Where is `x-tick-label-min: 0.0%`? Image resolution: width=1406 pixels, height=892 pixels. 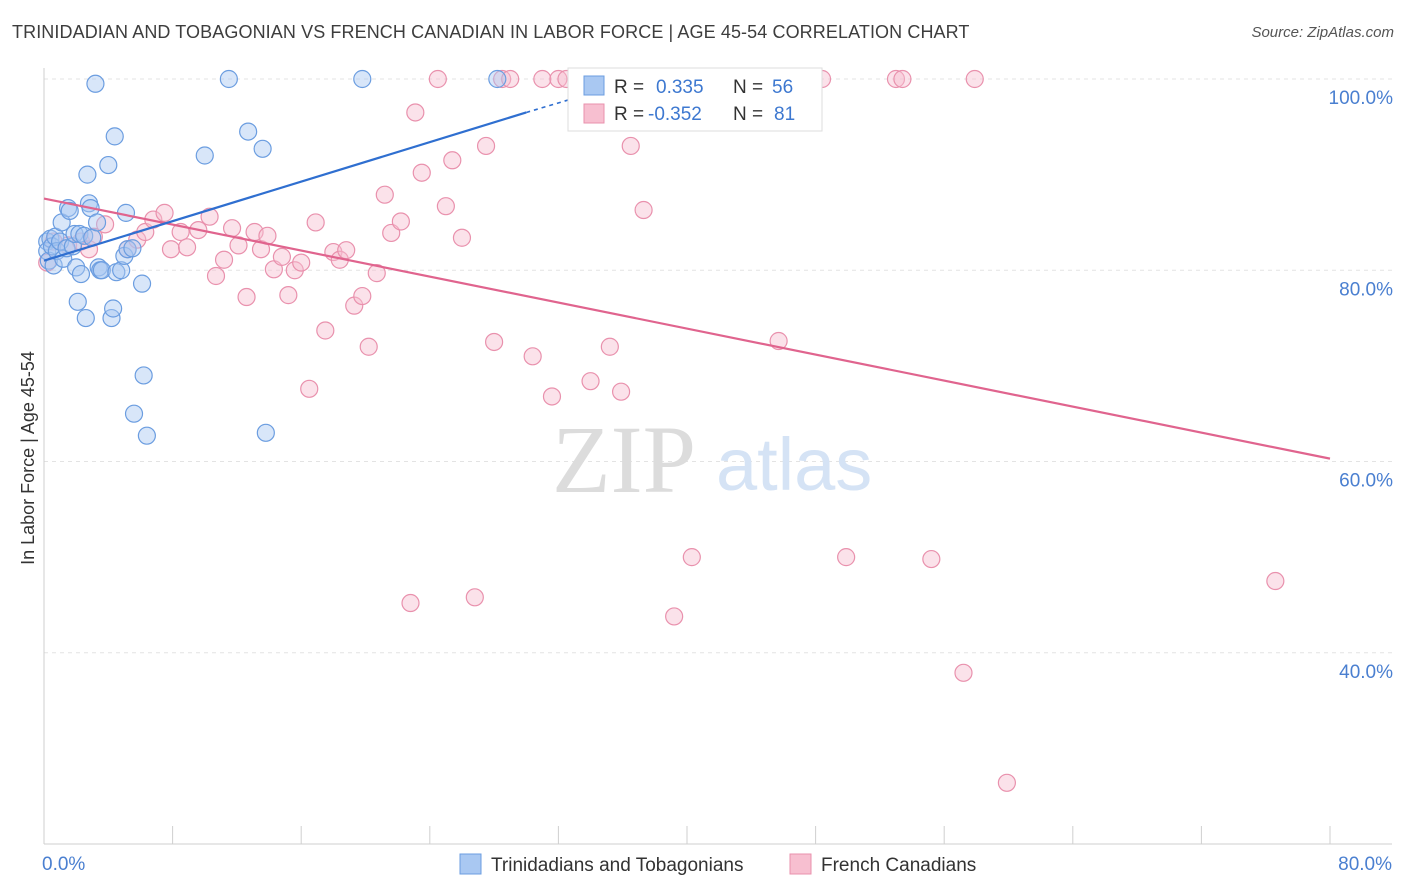 x-tick-label-min: 0.0% is located at coordinates (63, 864).